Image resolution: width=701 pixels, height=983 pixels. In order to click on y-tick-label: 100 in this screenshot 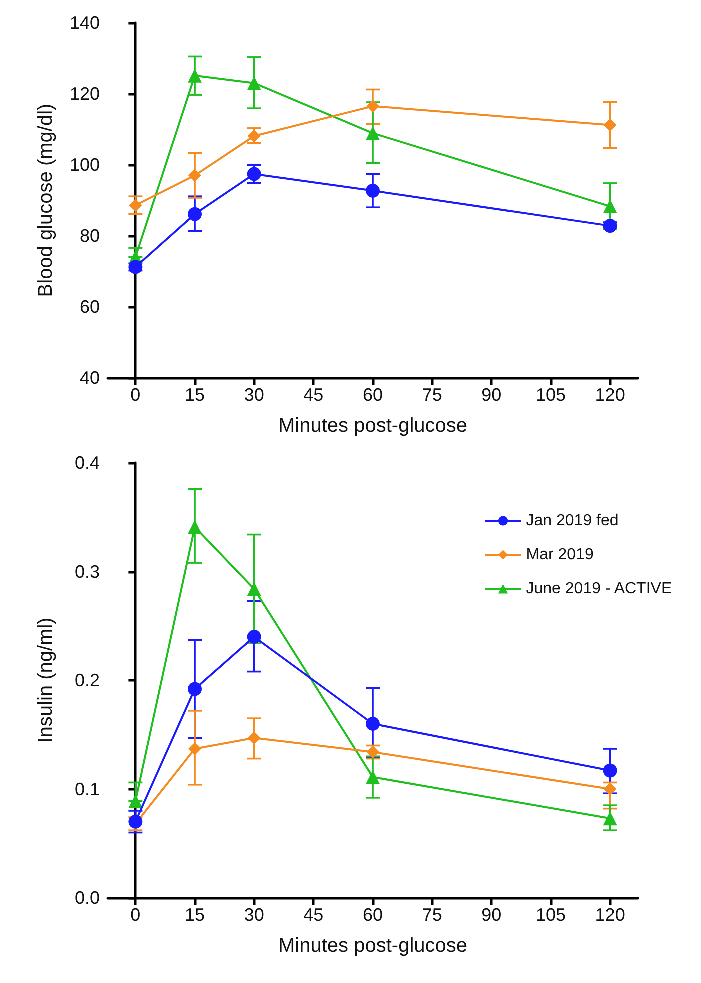, I will do `click(85, 165)`.